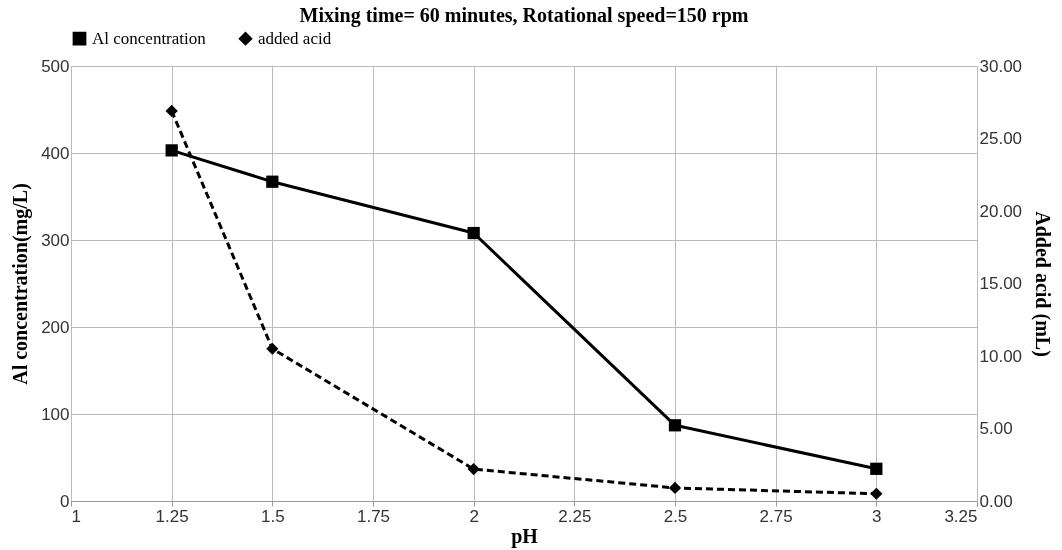  Describe the element at coordinates (21, 284) in the screenshot. I see `y-axis-title: Al concentration(mg/L)` at that location.